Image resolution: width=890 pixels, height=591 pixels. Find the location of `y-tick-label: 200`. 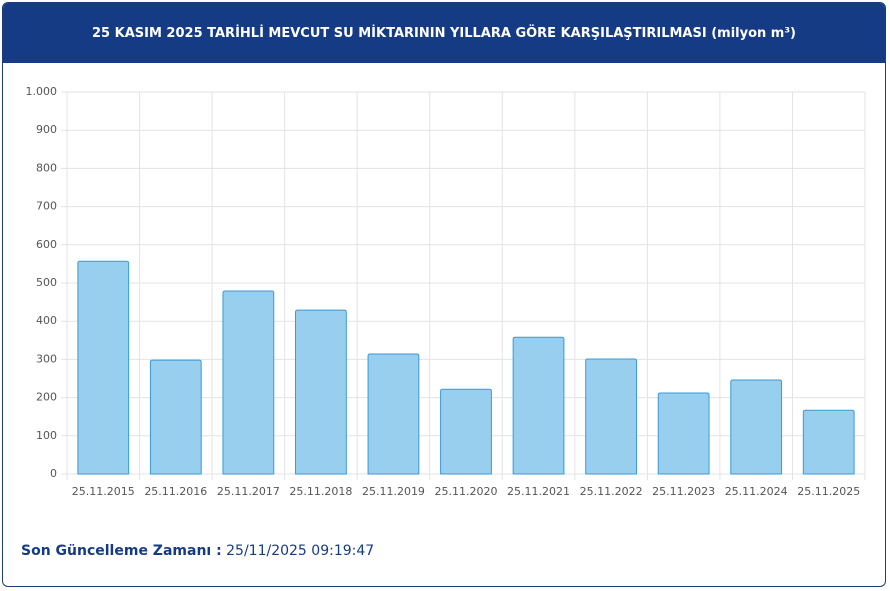

y-tick-label: 200 is located at coordinates (46, 397).